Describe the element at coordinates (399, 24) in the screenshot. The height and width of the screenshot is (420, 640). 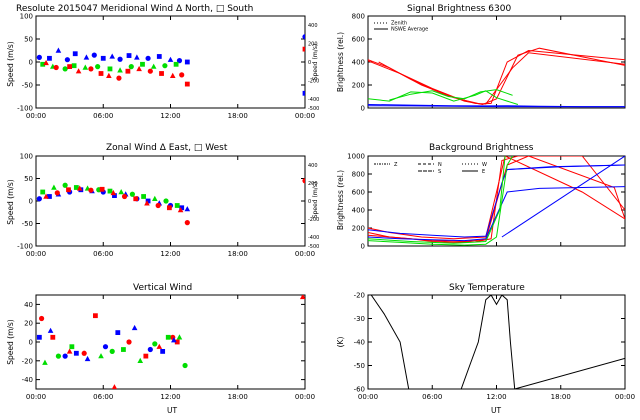
I see `legend-item: Zenith` at that location.